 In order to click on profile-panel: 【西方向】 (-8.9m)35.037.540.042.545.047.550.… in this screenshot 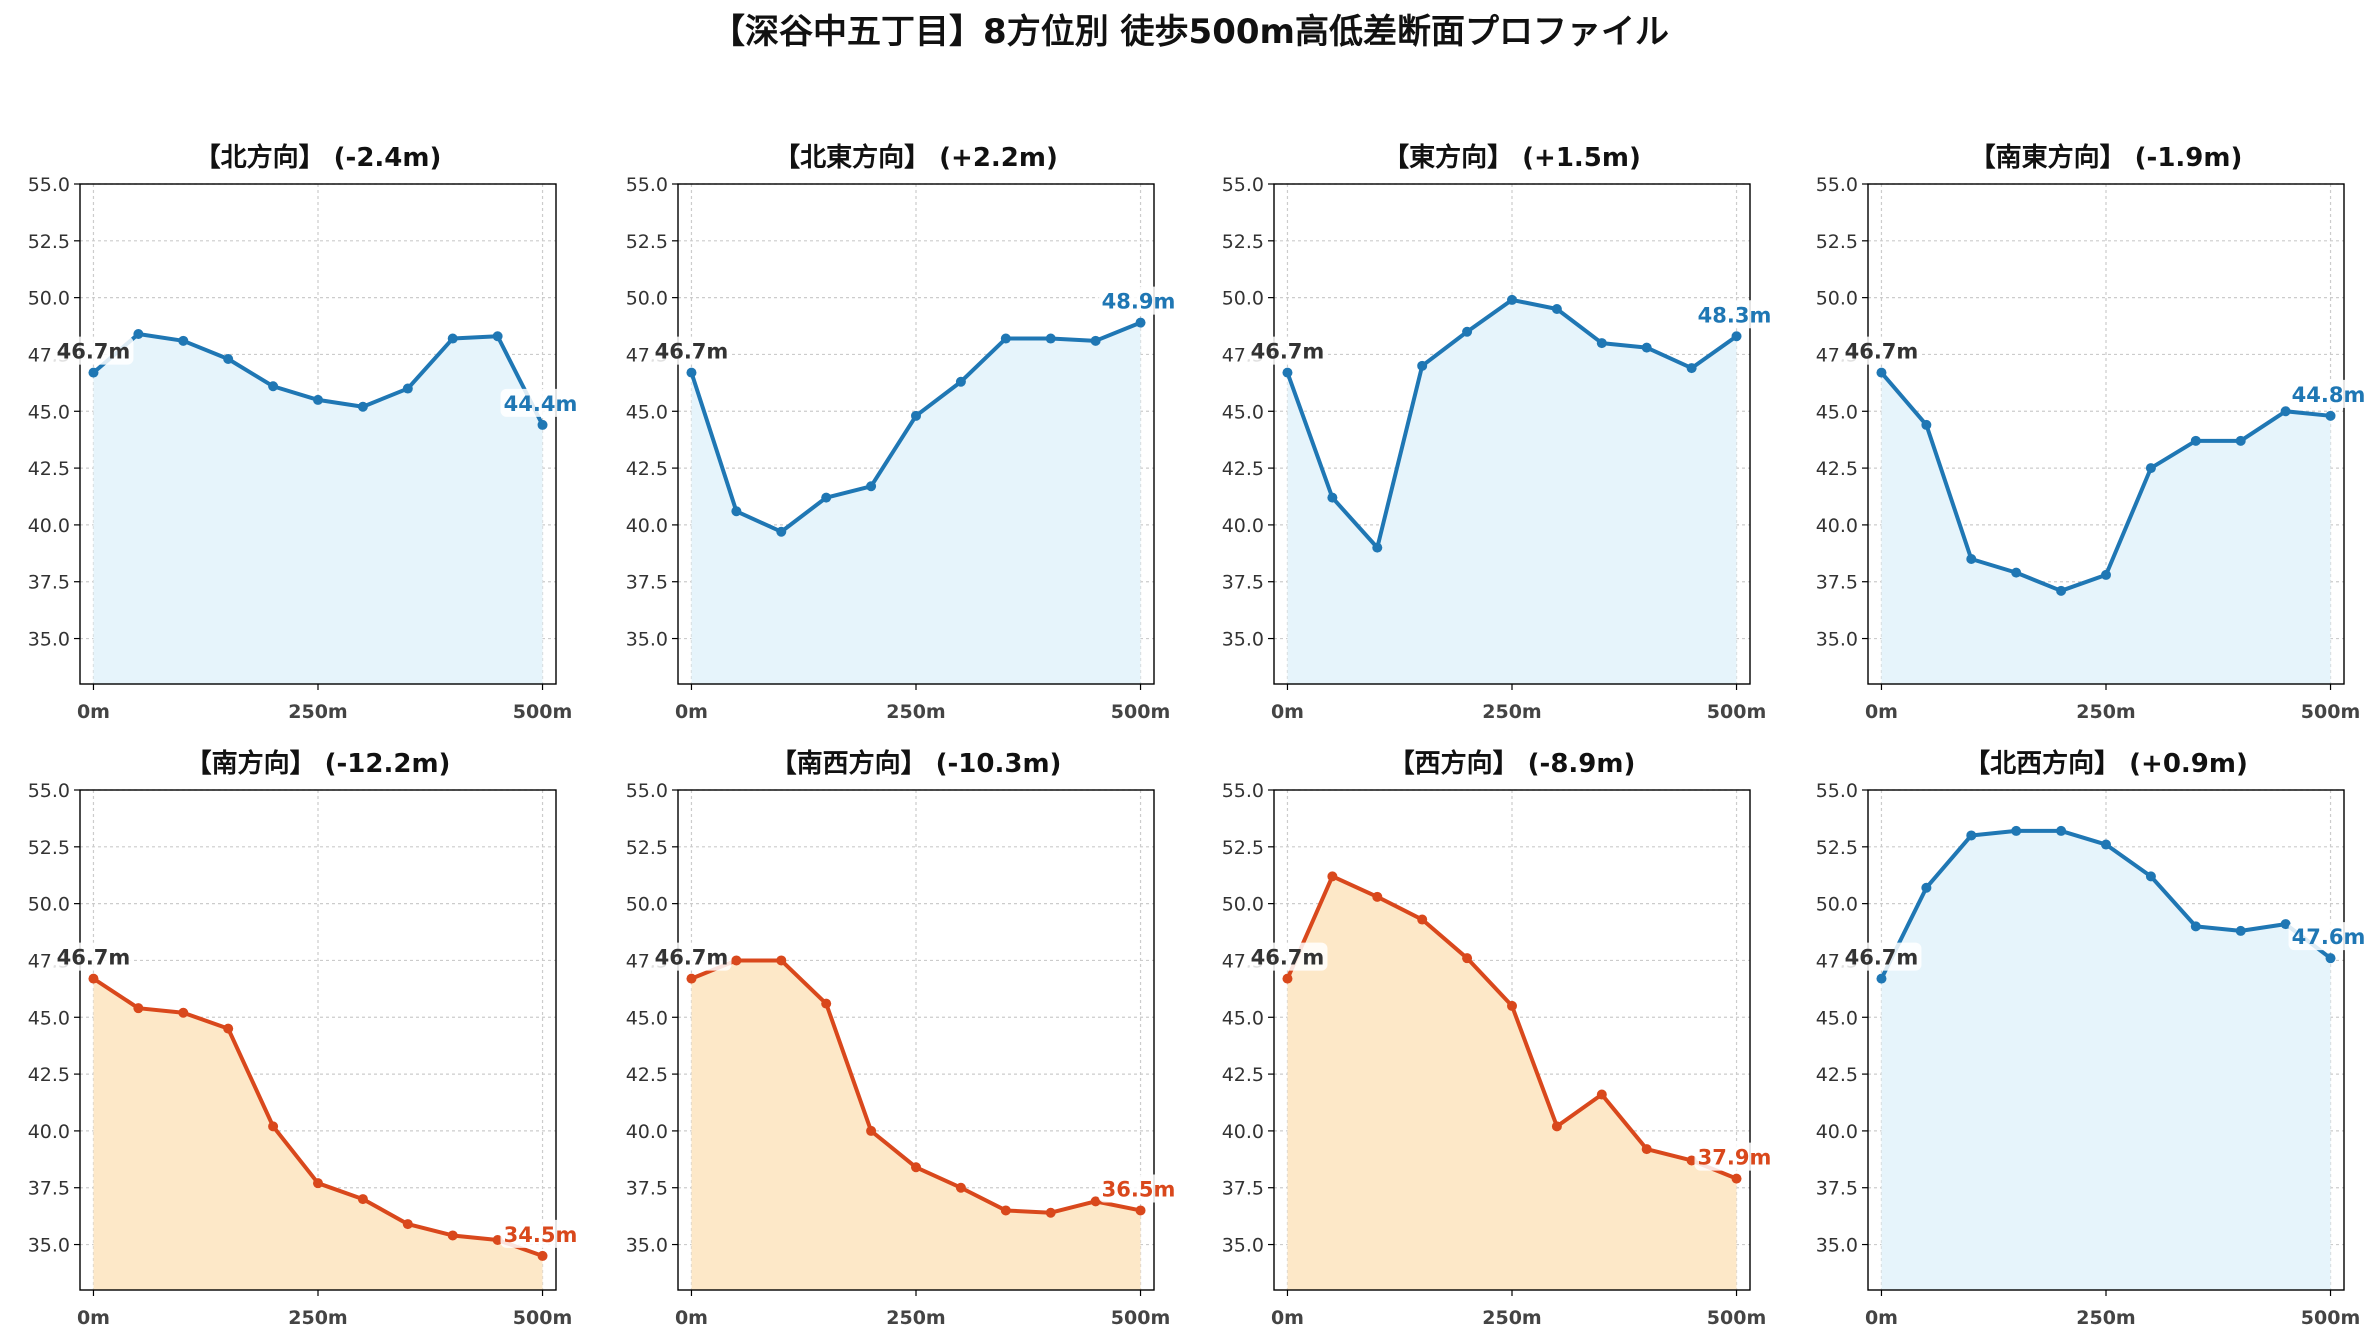, I will do `click(1498, 1038)`.